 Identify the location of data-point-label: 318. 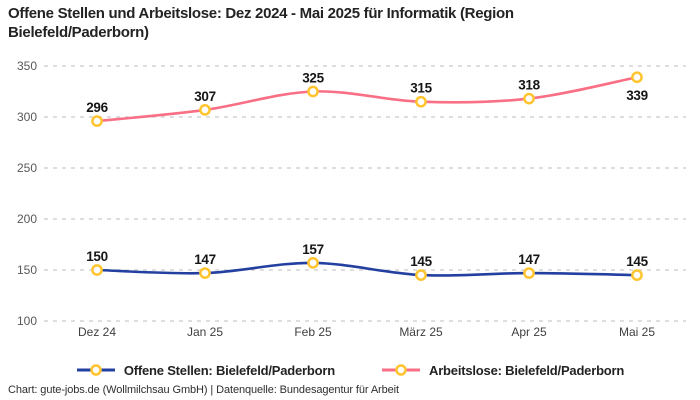
(529, 85).